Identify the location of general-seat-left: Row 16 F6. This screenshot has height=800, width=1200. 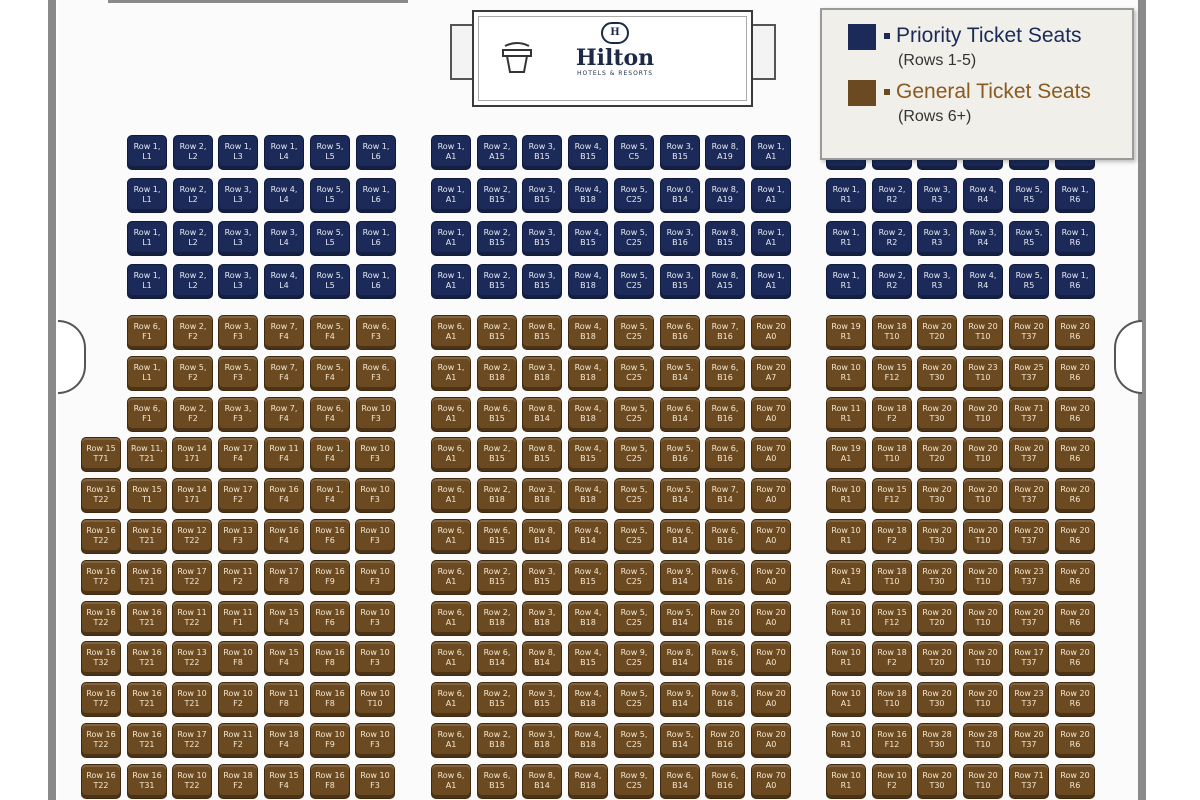
(330, 618).